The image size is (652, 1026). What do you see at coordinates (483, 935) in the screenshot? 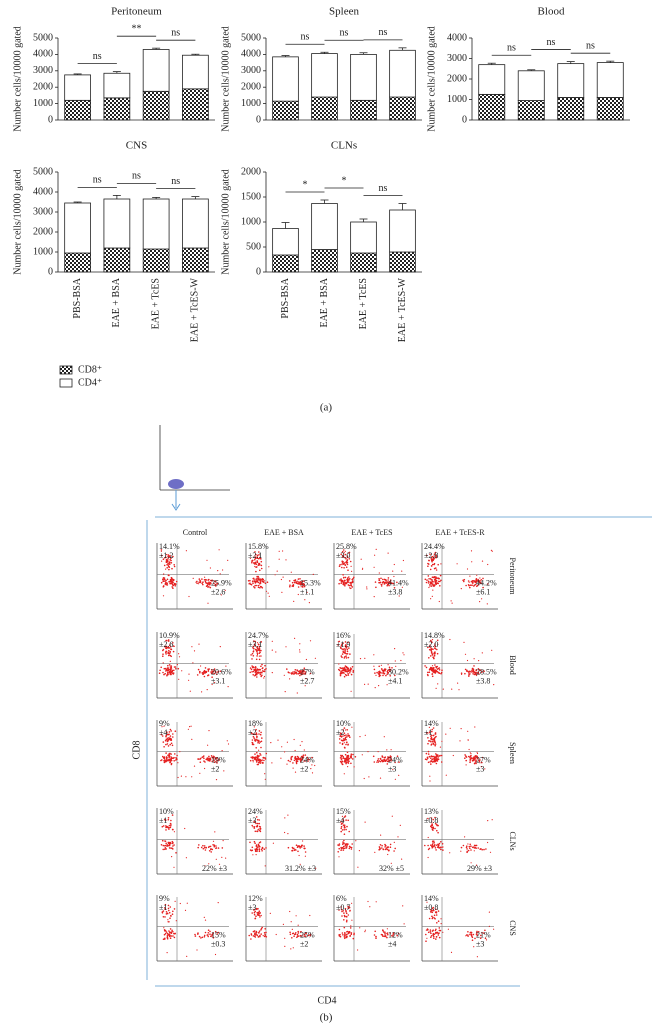
I see `quadrant-label: 21%` at bounding box center [483, 935].